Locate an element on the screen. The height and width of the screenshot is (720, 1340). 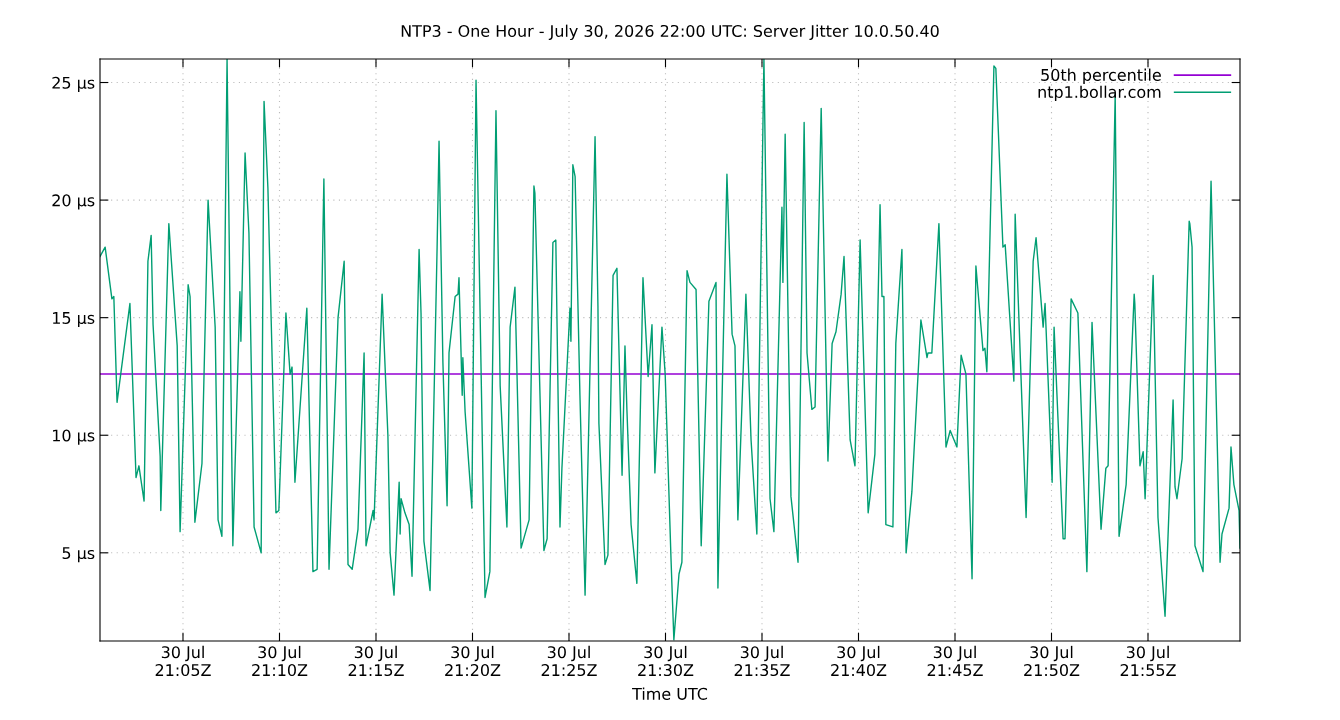
x-tick-label: 30 Jul 21:40Z is located at coordinates (859, 661).